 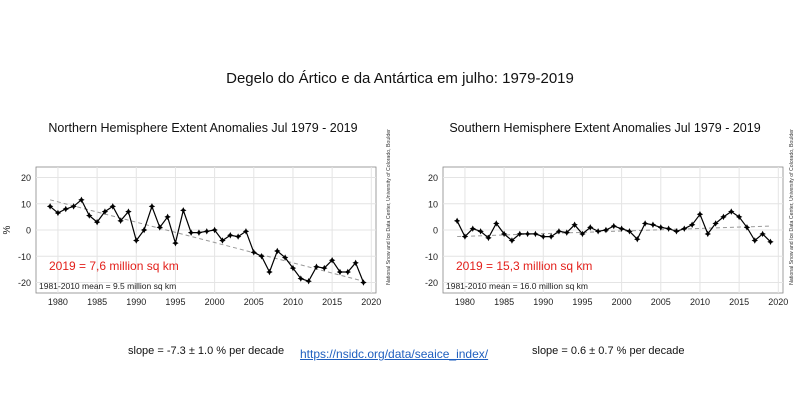 What do you see at coordinates (661, 302) in the screenshot?
I see `x-tick-label: 2005` at bounding box center [661, 302].